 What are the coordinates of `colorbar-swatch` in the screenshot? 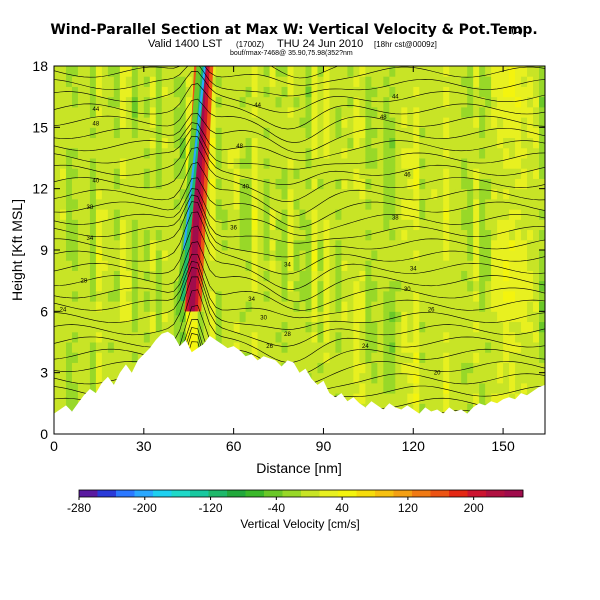 It's located at (347, 493).